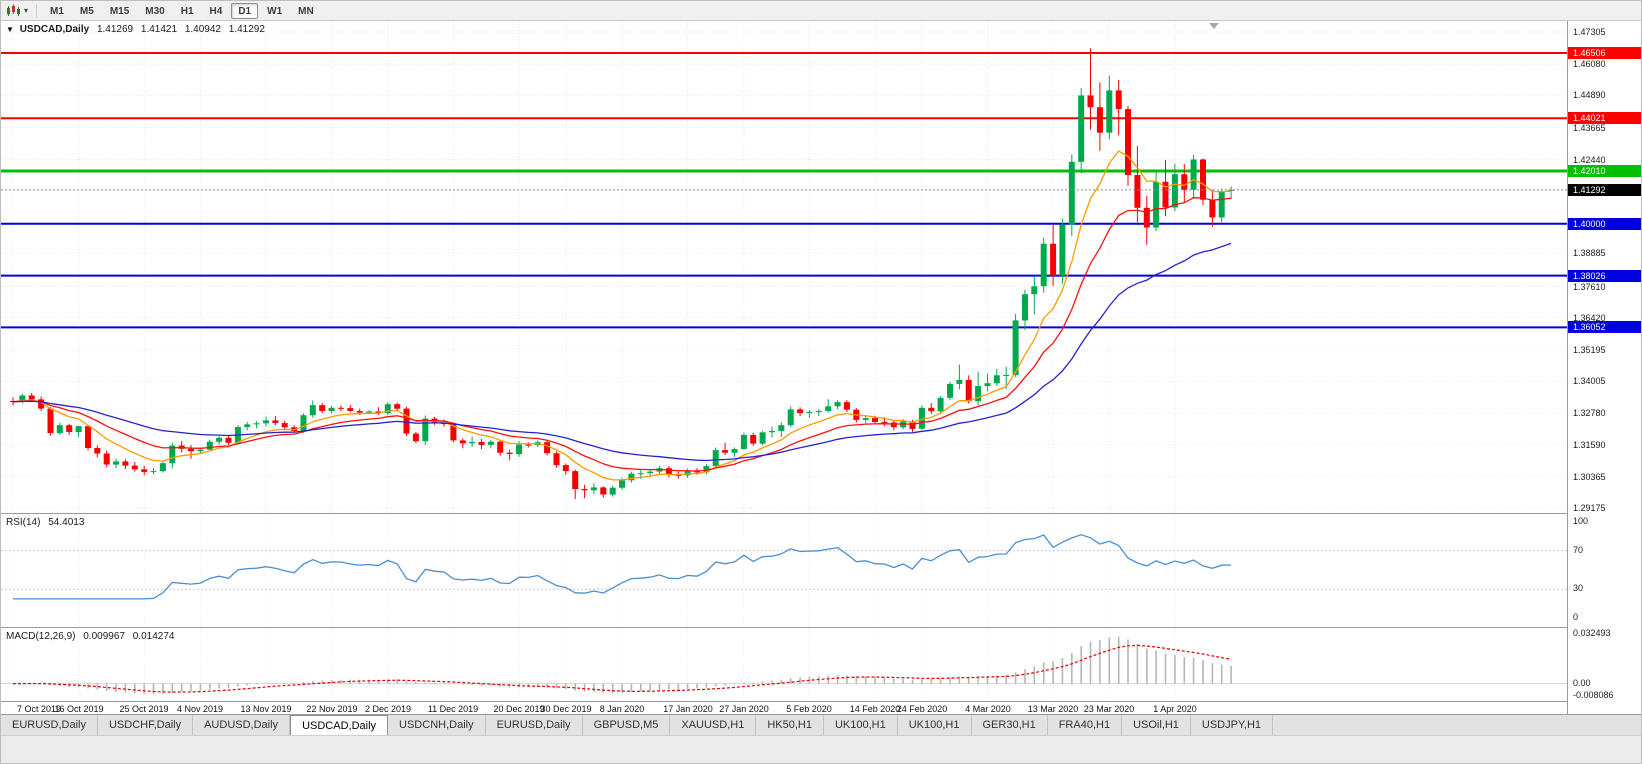 Image resolution: width=1642 pixels, height=764 pixels. Describe the element at coordinates (26, 10) in the screenshot. I see `chevron-down-icon: ▾` at that location.